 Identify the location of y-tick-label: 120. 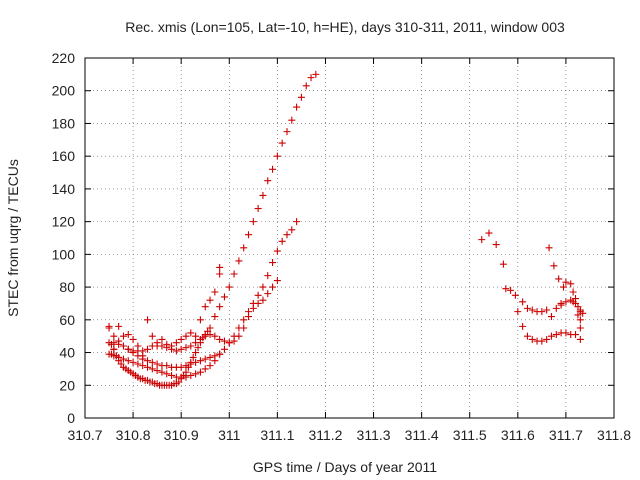
(64, 222).